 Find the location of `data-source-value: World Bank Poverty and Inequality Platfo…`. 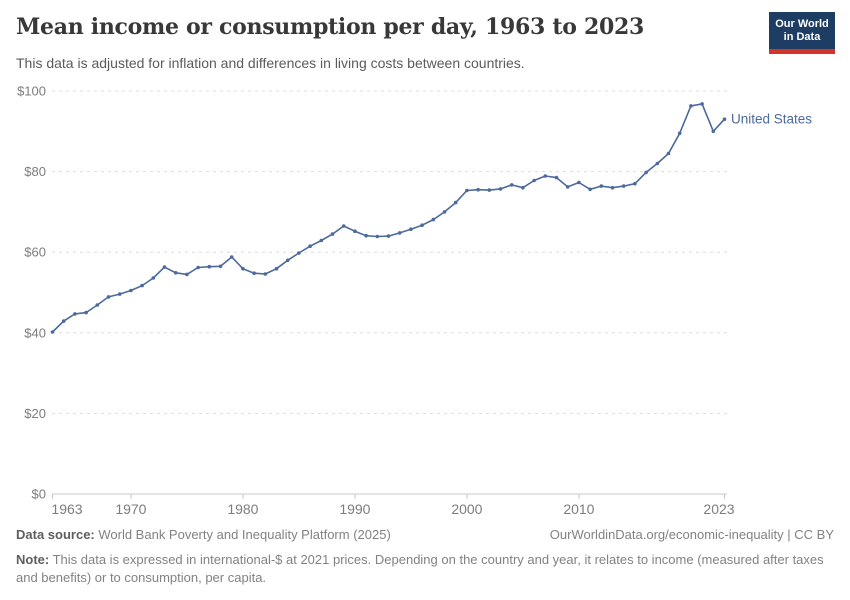

data-source-value: World Bank Poverty and Inequality Platfo… is located at coordinates (242, 534).